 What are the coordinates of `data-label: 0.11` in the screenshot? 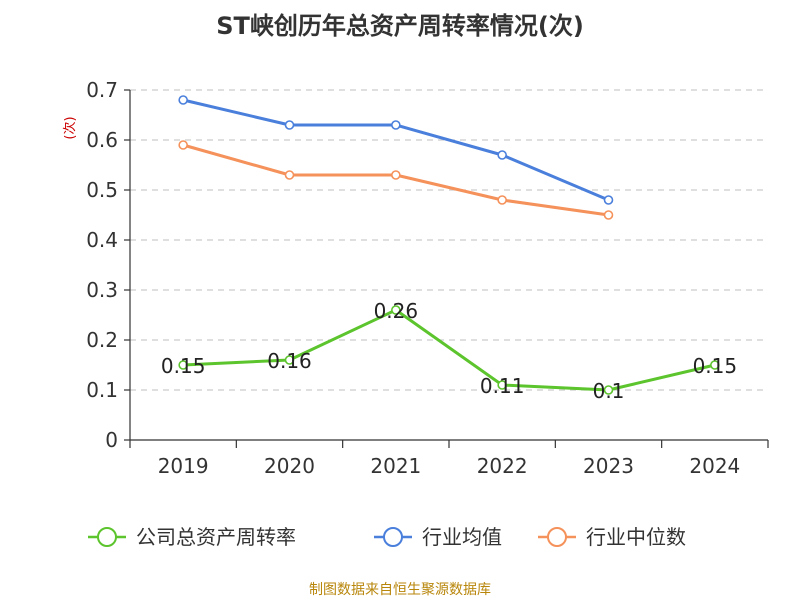 It's located at (502, 386).